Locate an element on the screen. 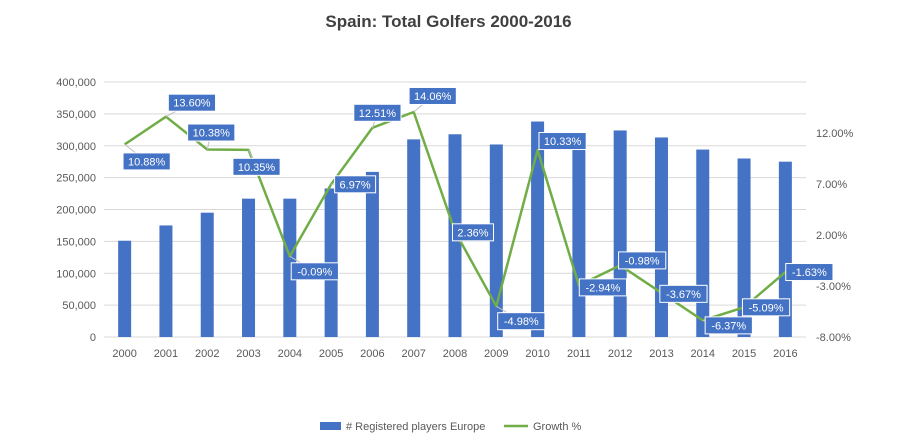 The image size is (897, 446). data-label: -6.37% is located at coordinates (728, 326).